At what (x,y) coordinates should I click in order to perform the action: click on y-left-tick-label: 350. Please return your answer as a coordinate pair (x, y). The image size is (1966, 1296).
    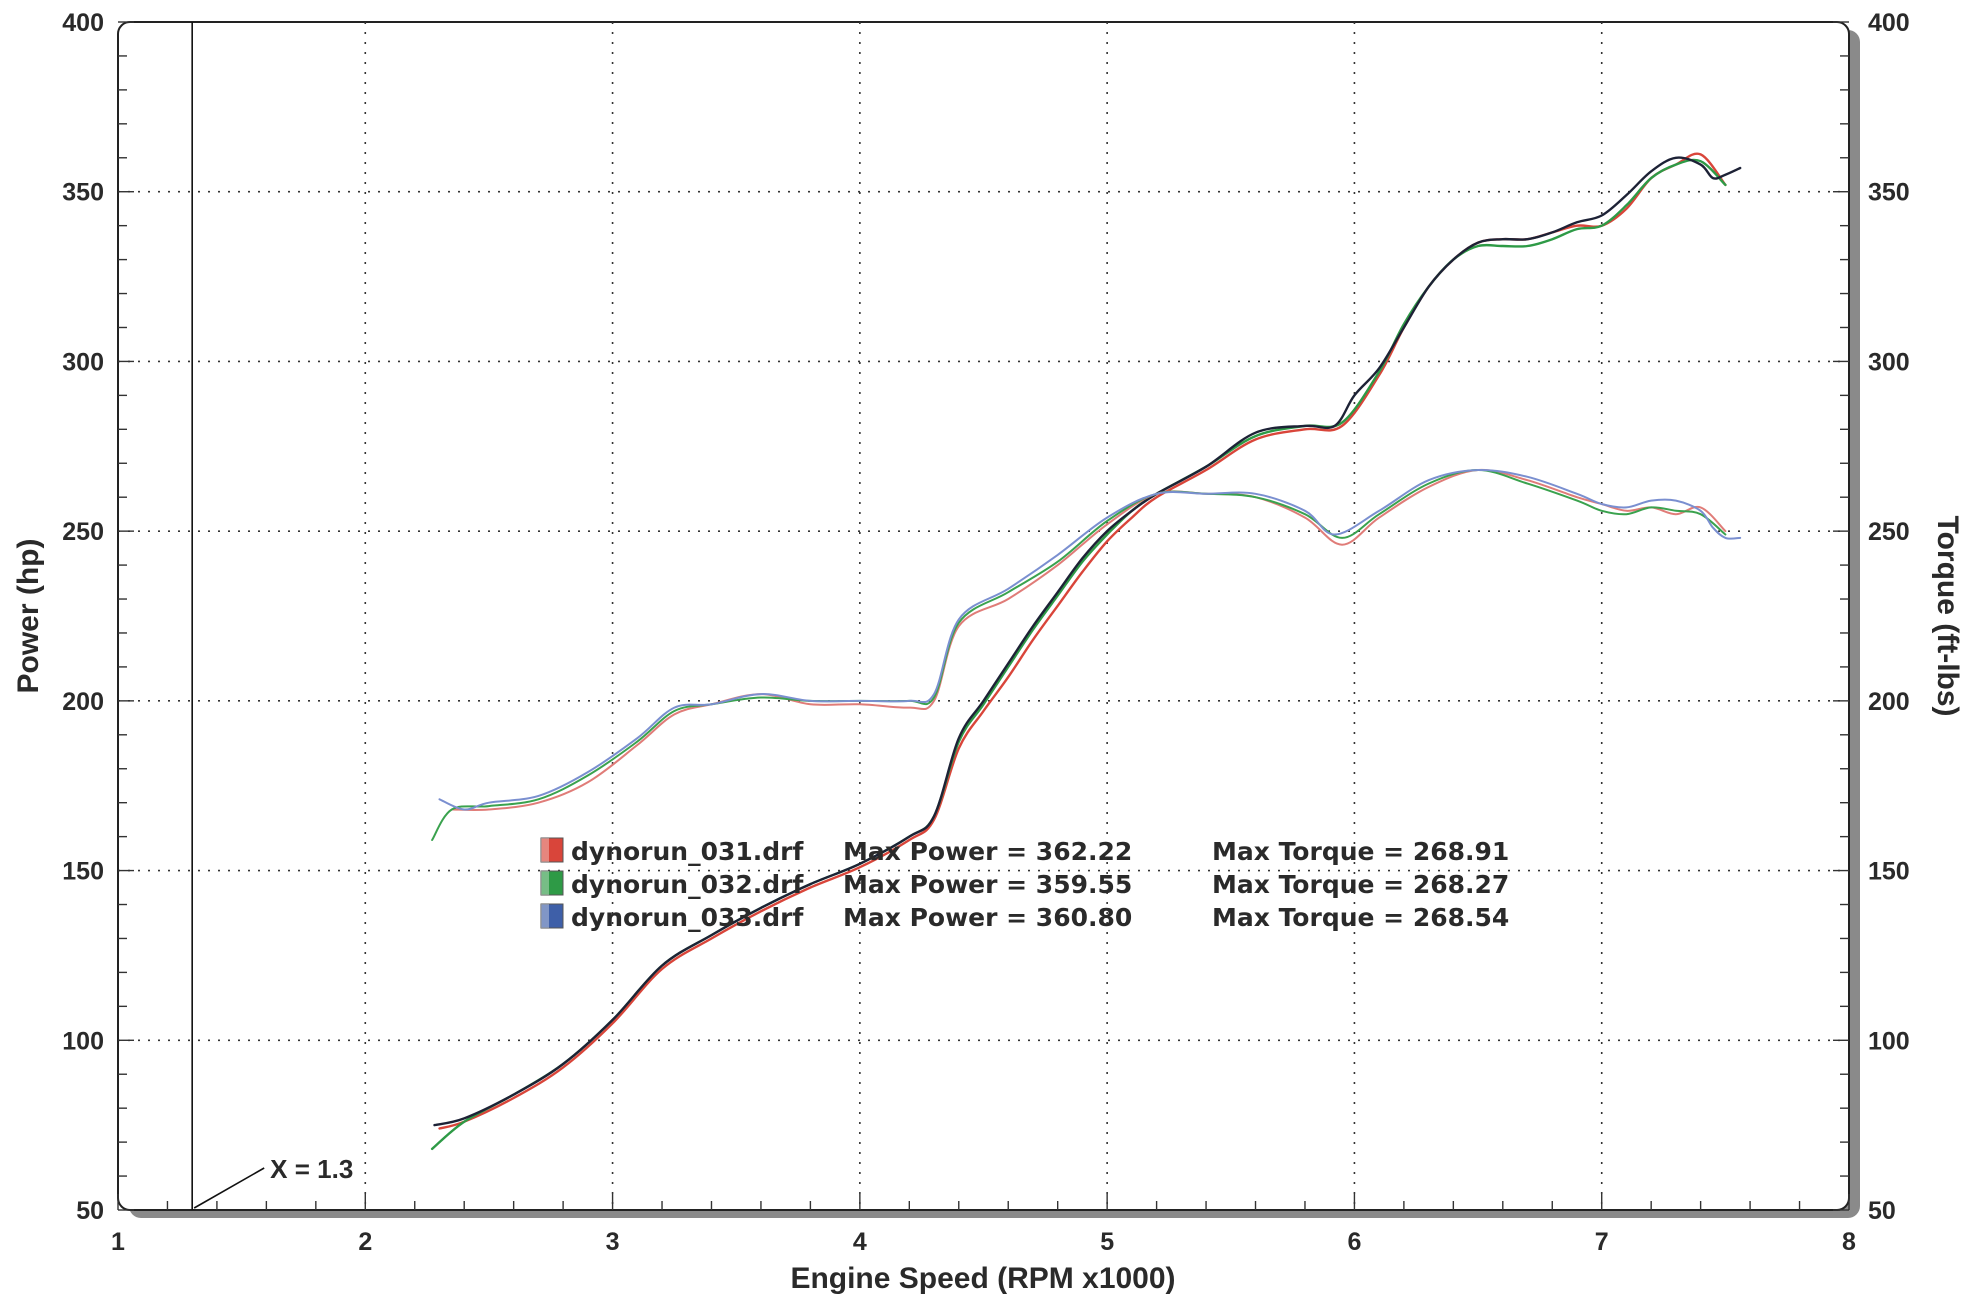
    Looking at the image, I should click on (83, 193).